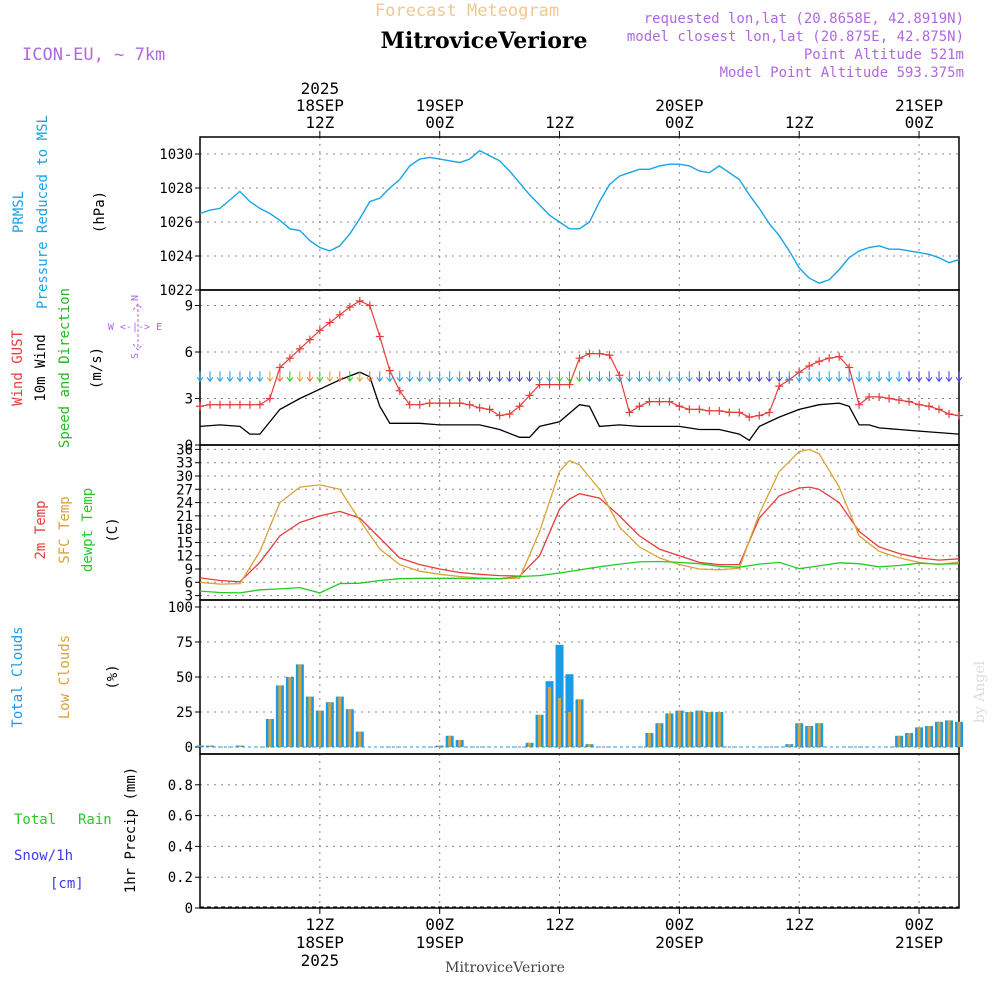 This screenshot has width=1000, height=1004. I want to click on precip-unit: 1hr Precip (mm), so click(131, 830).